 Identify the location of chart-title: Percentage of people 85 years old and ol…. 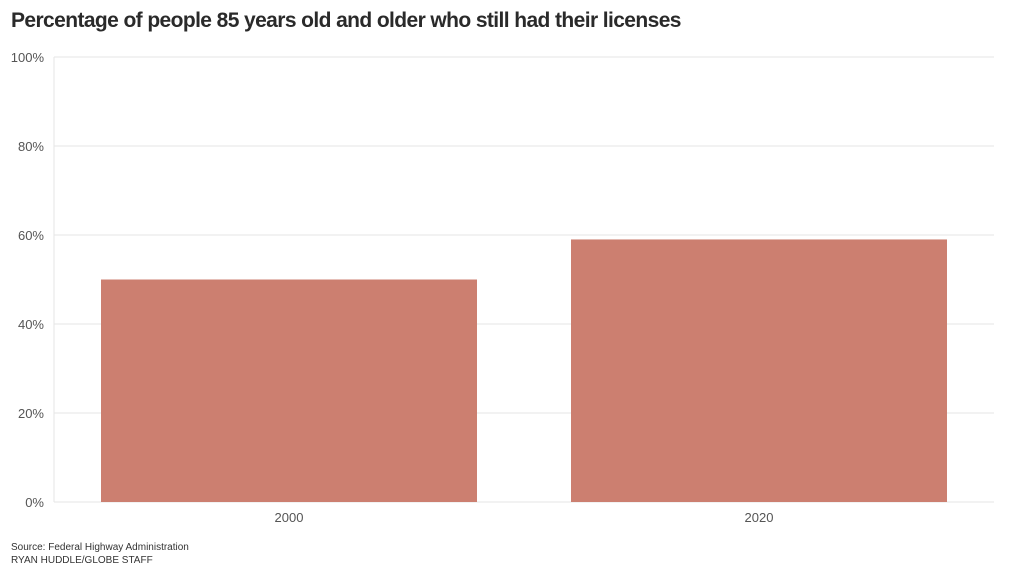
(346, 20).